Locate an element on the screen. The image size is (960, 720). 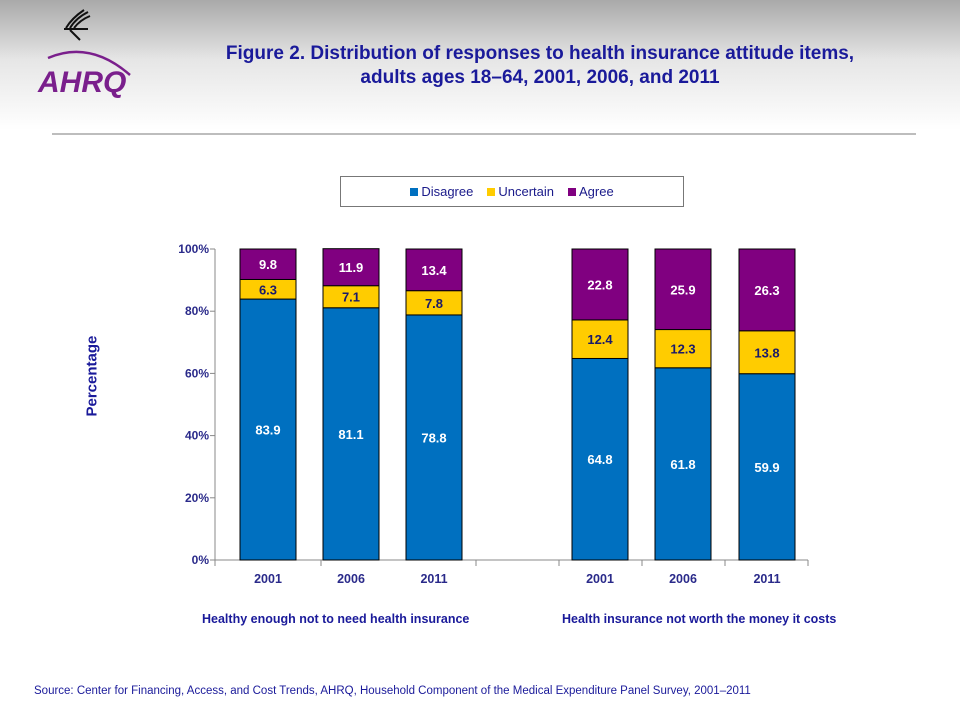
legend-item: Uncertain is located at coordinates (520, 191).